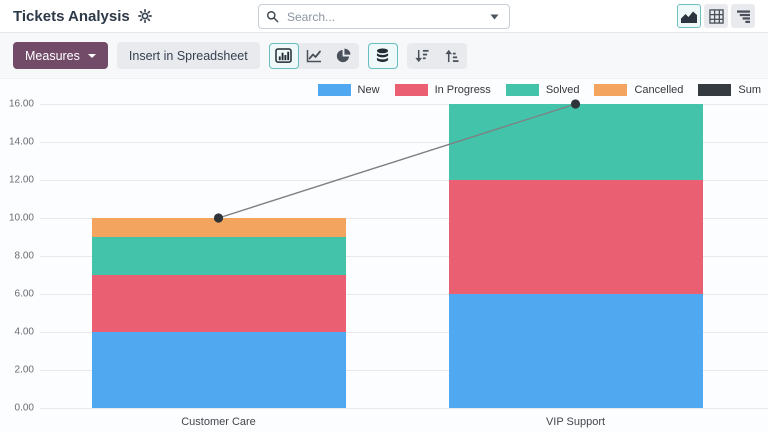 The height and width of the screenshot is (433, 768). Describe the element at coordinates (188, 55) in the screenshot. I see `insert-in-spreadsheet-button: Insert in Spreadsheet` at that location.